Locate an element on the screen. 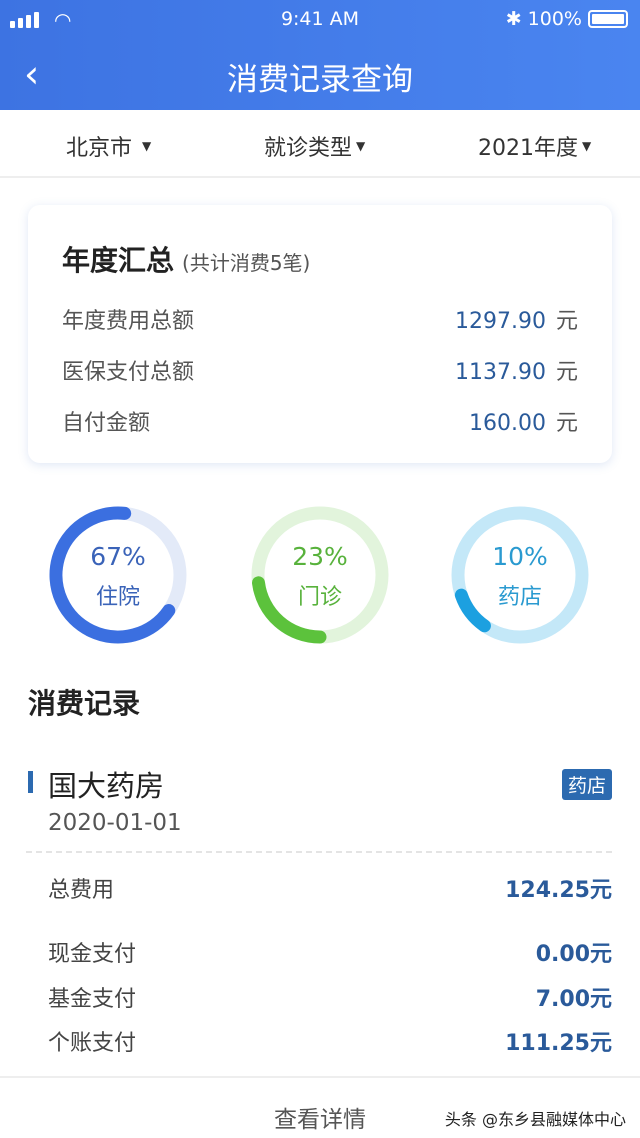 This screenshot has height=1138, width=640. footer: 查看详情 头条 @东乡县融媒体中心 is located at coordinates (320, 1107).